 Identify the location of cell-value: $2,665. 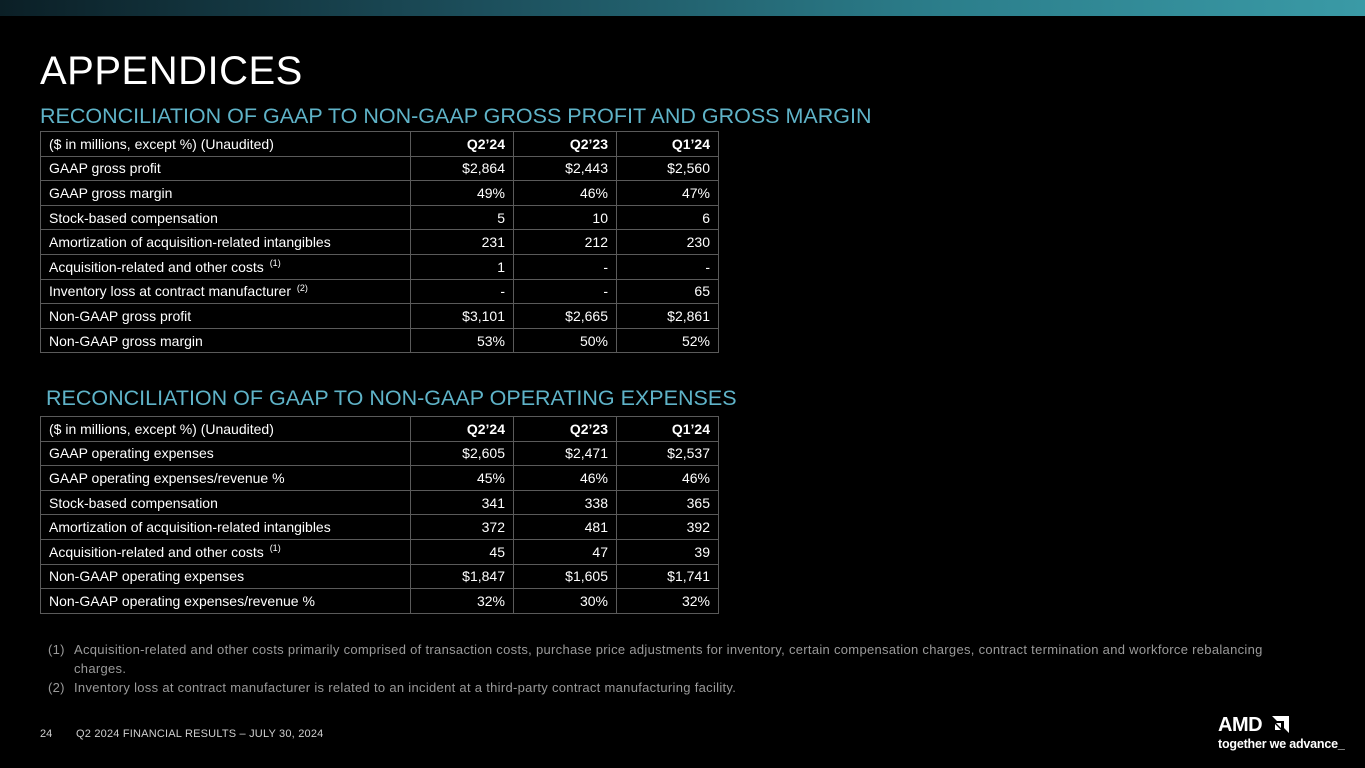
(565, 316).